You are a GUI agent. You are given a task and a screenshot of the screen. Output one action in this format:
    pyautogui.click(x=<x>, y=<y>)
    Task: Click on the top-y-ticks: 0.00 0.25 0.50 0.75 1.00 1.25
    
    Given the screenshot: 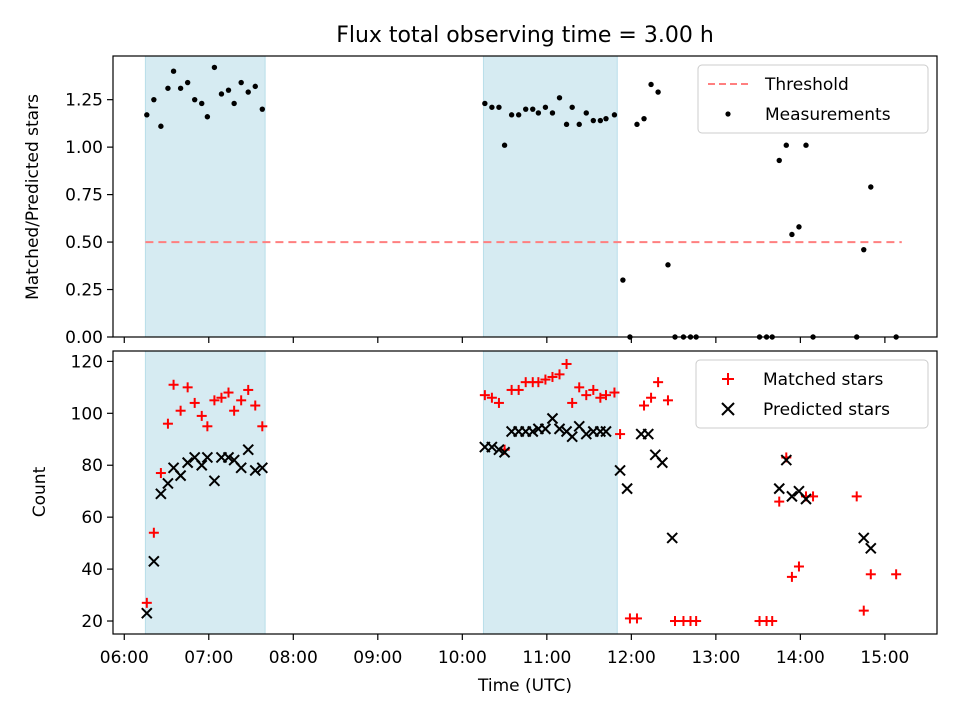 What is the action you would take?
    pyautogui.click(x=89, y=219)
    